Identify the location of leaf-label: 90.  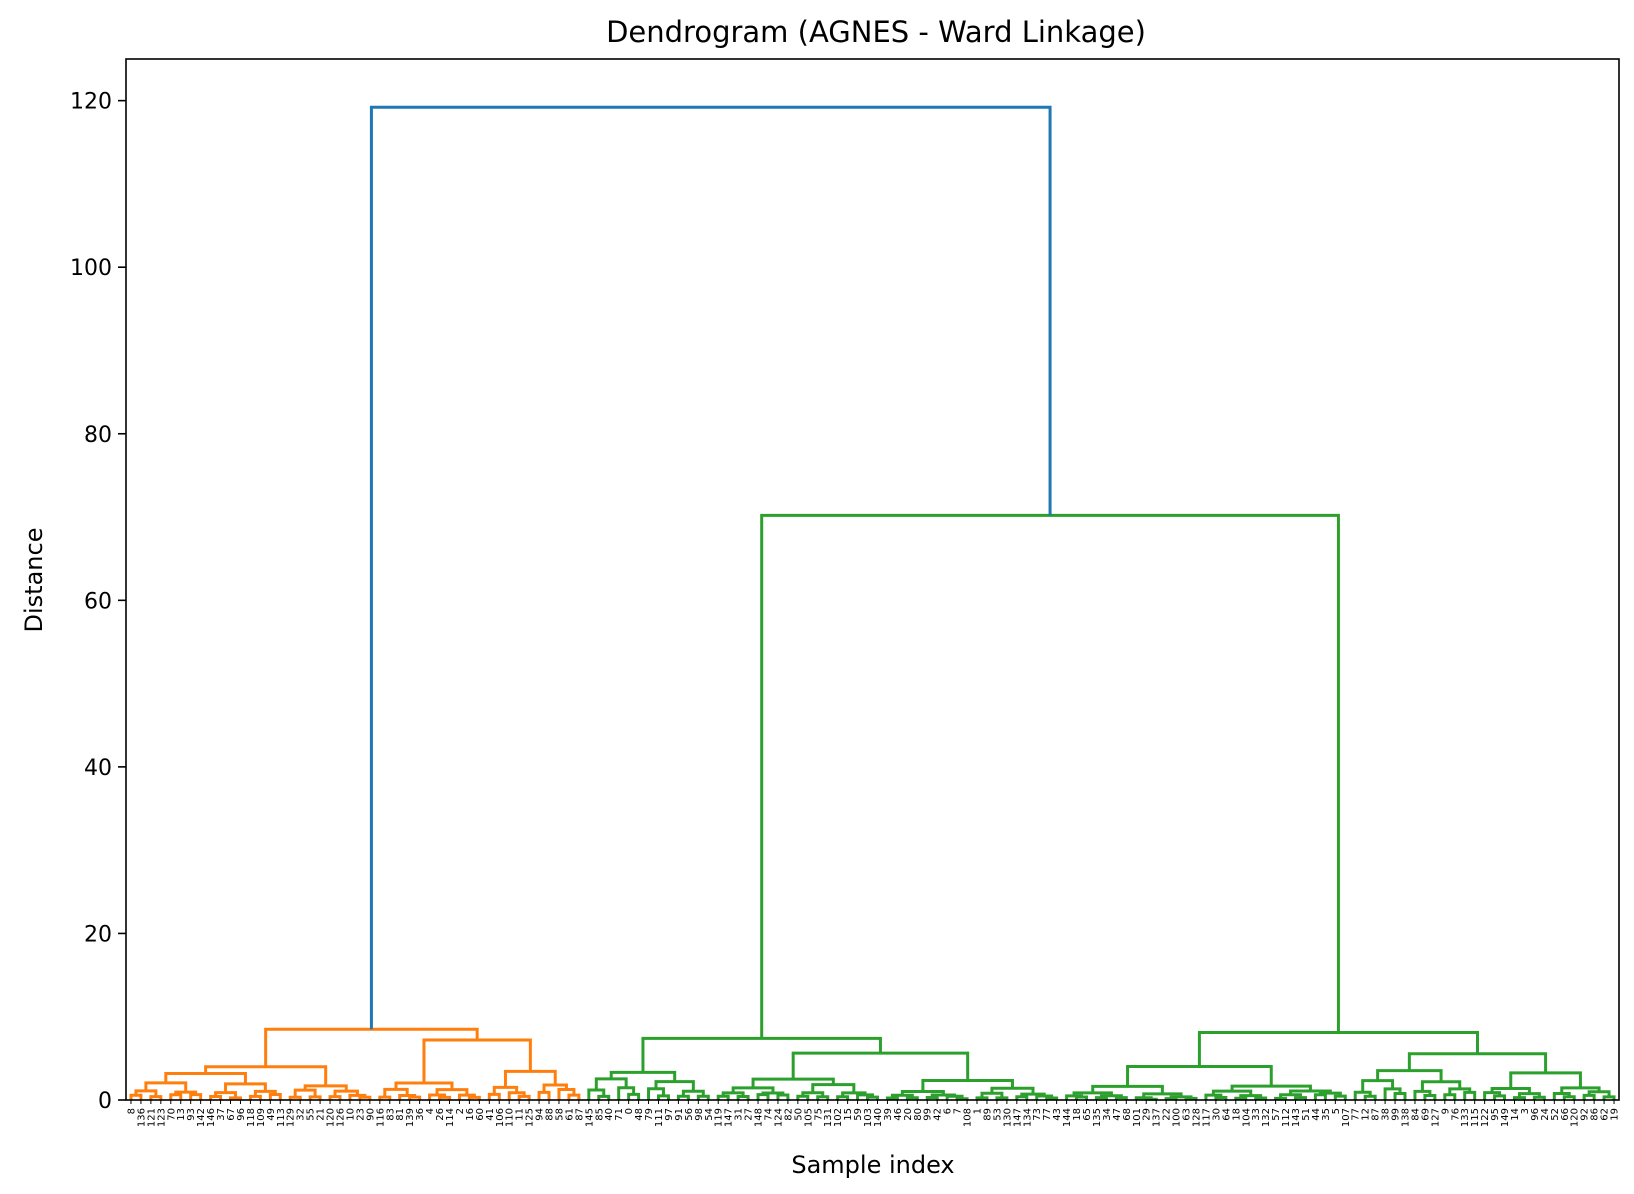
(370, 1114).